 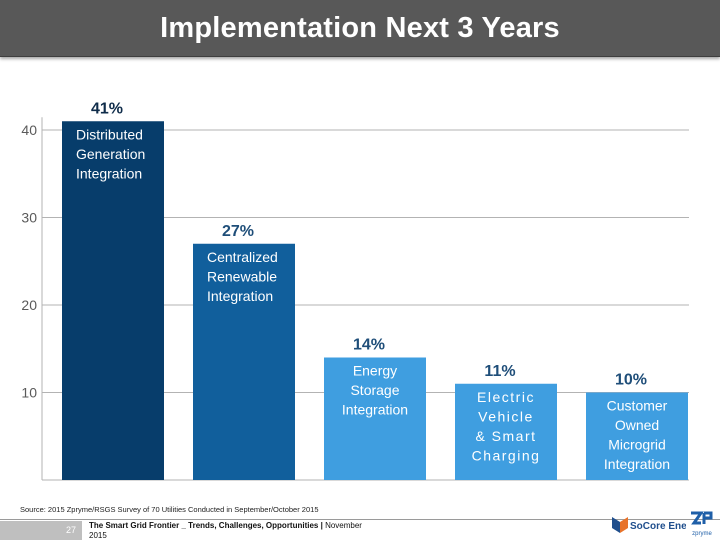 What do you see at coordinates (505, 436) in the screenshot?
I see `bar-category-label: & Smart` at bounding box center [505, 436].